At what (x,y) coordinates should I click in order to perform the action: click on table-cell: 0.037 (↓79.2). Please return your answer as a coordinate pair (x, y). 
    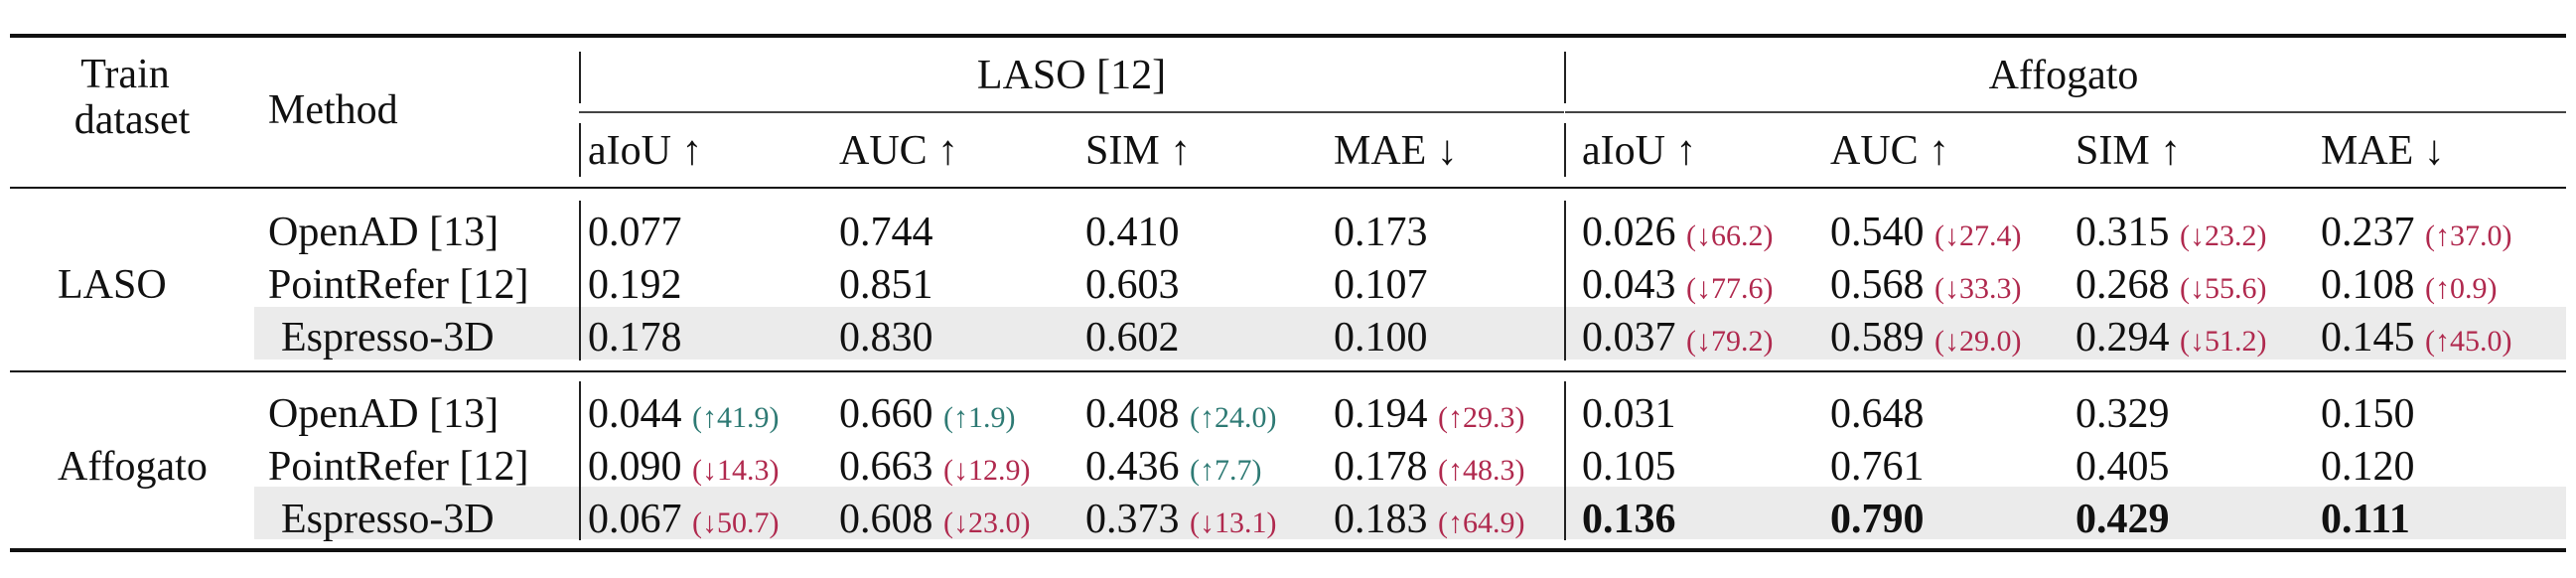
    Looking at the image, I should click on (1677, 338).